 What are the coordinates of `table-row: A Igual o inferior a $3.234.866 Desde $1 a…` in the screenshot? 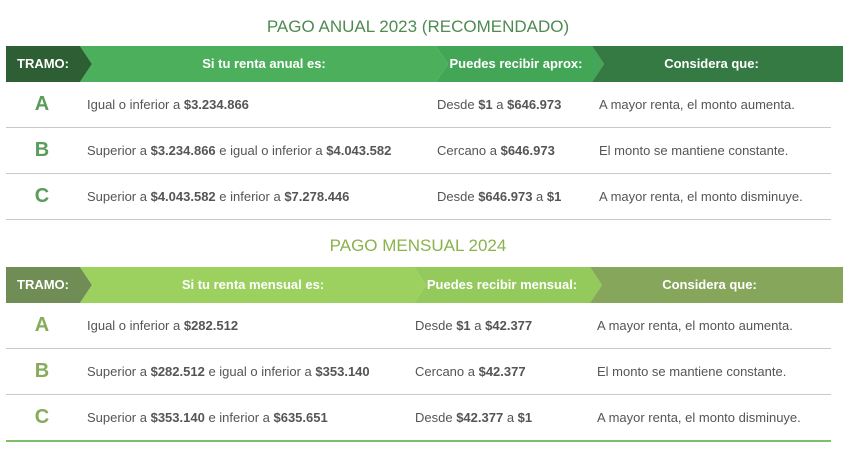 It's located at (418, 105).